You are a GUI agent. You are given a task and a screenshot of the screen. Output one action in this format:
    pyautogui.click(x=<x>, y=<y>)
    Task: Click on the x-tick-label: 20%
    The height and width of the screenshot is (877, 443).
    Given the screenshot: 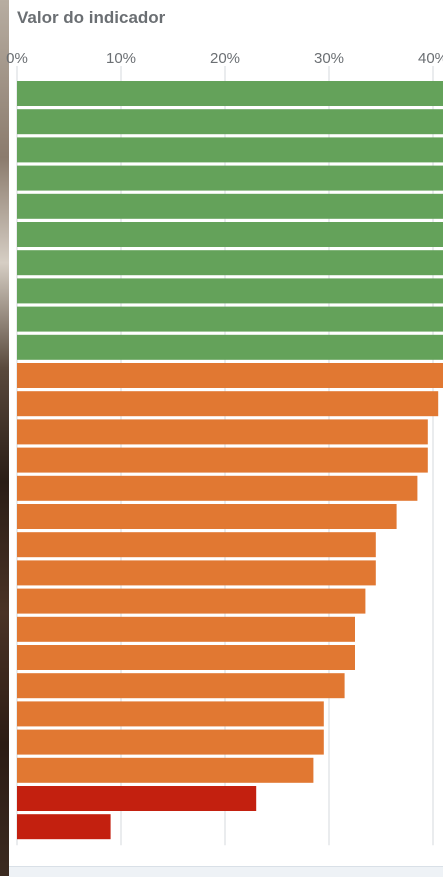 What is the action you would take?
    pyautogui.click(x=225, y=58)
    